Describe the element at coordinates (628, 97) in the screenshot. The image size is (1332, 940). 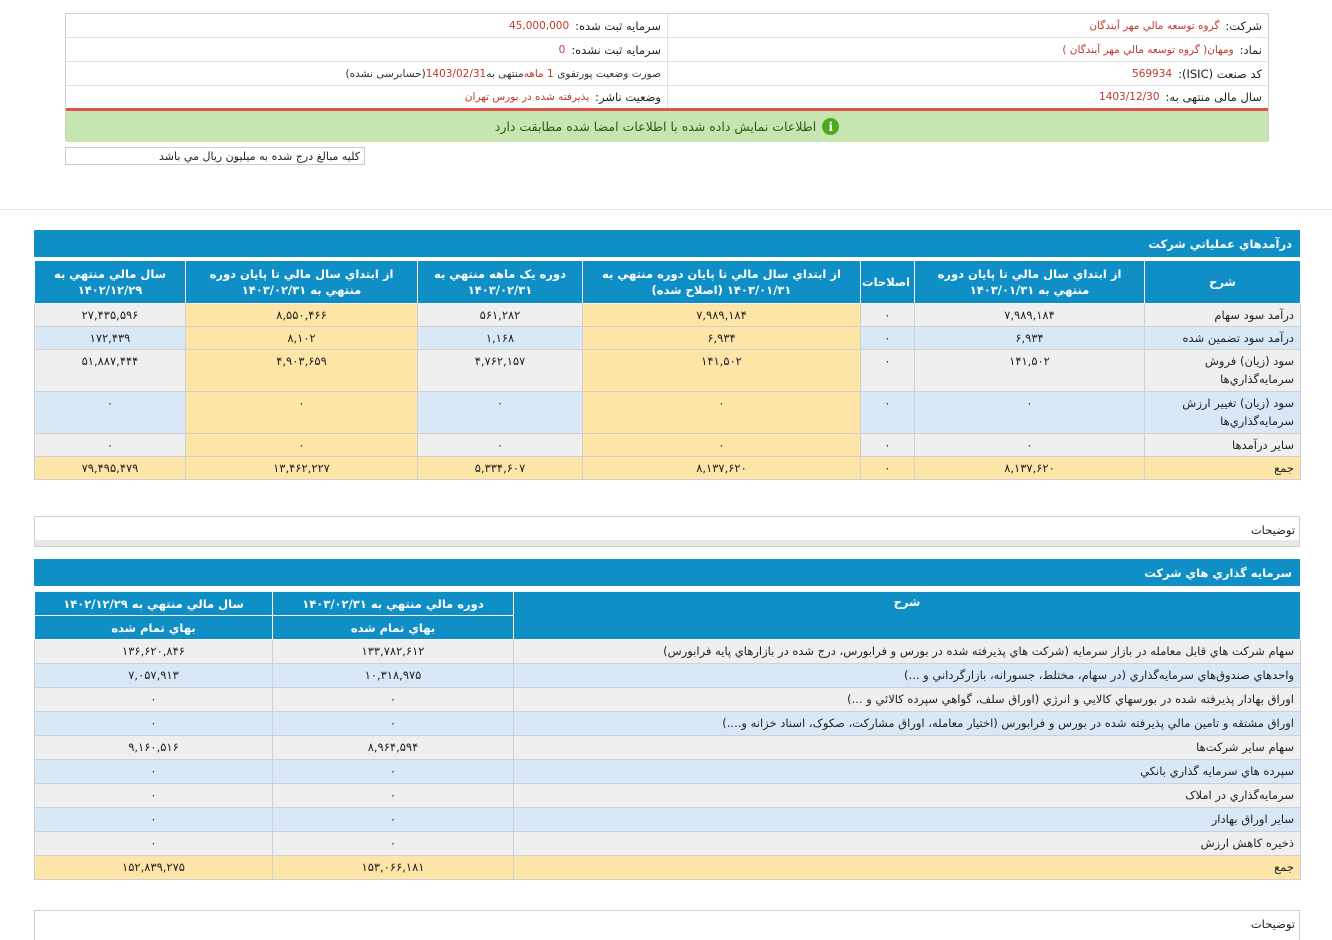
I see `publisher-status-label: وضعيت ناشر:` at that location.